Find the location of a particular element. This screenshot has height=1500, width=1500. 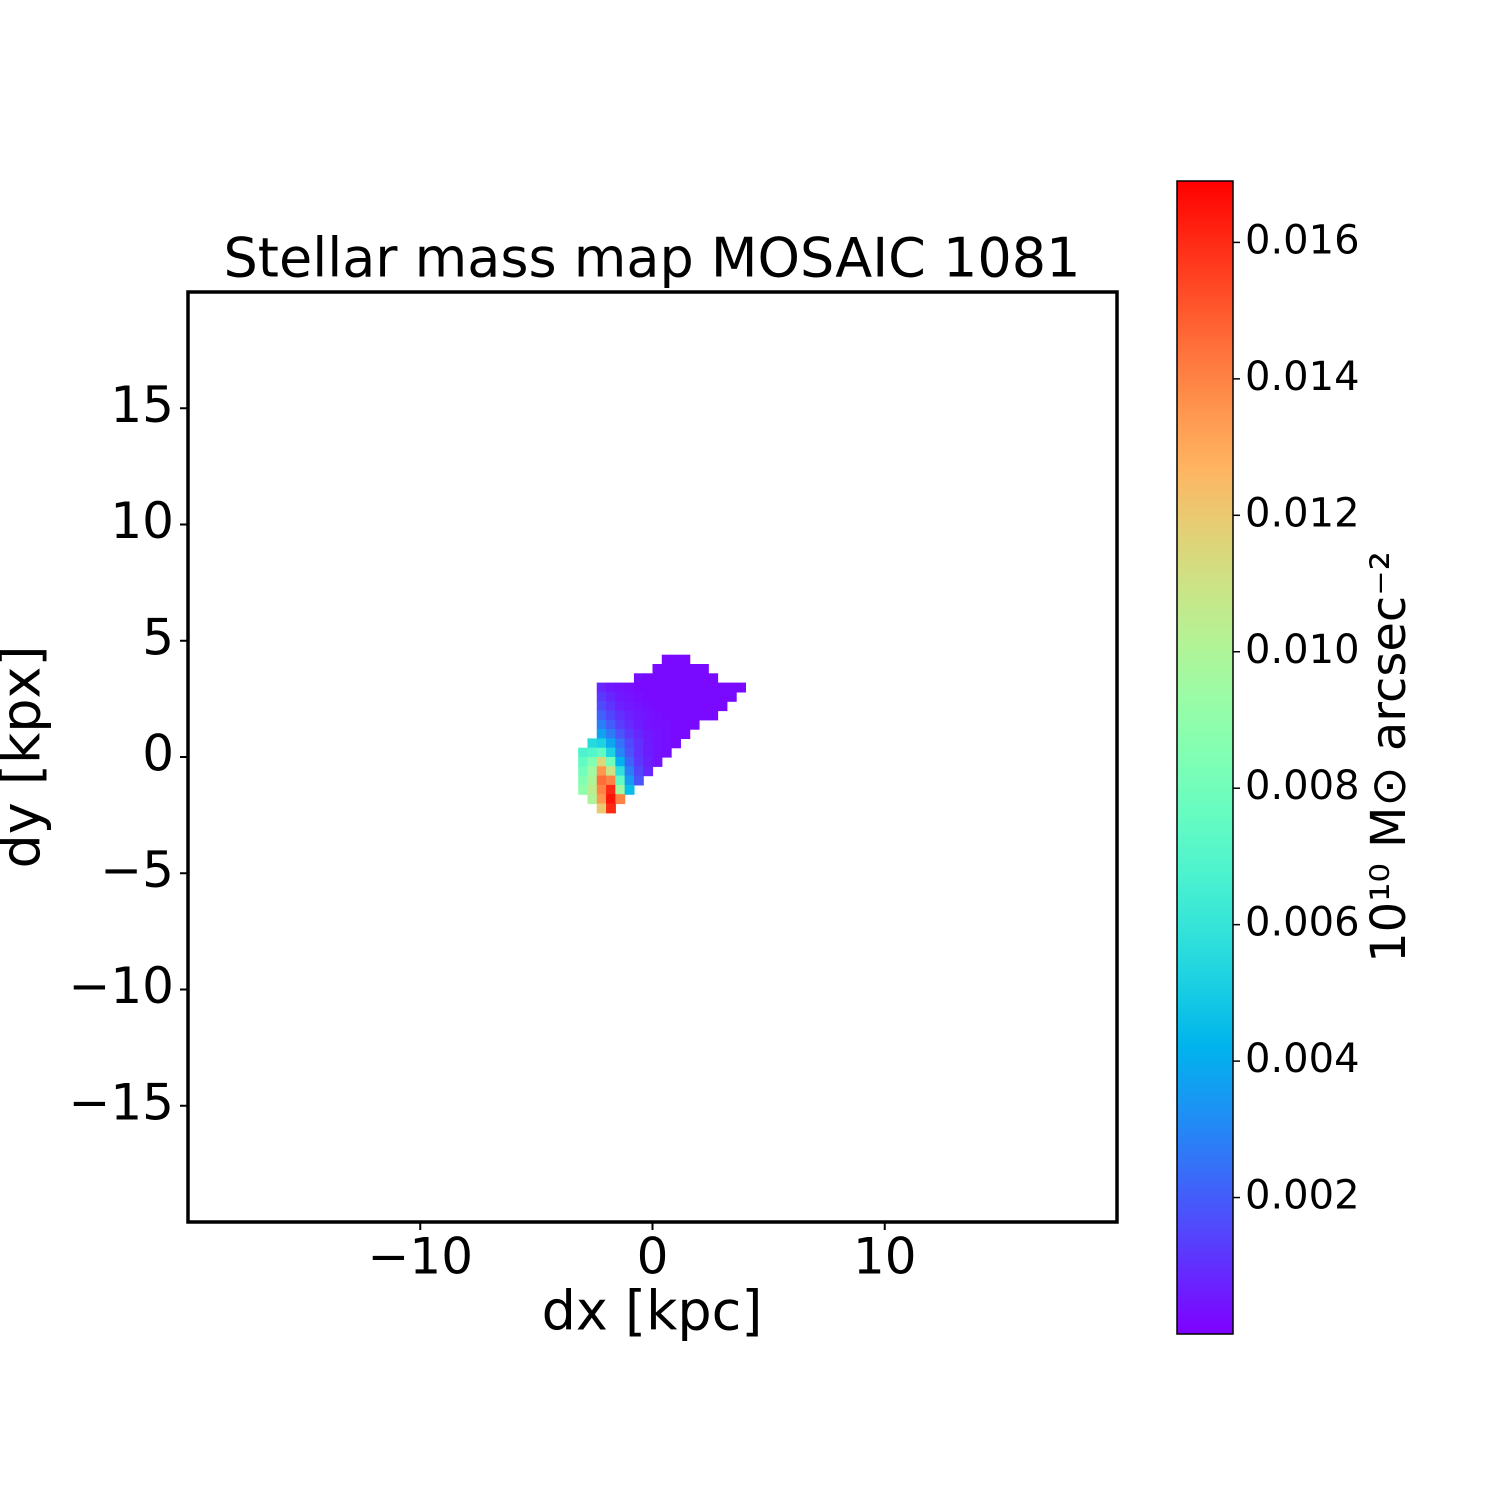

x-tick-label: 10 is located at coordinates (885, 1257).